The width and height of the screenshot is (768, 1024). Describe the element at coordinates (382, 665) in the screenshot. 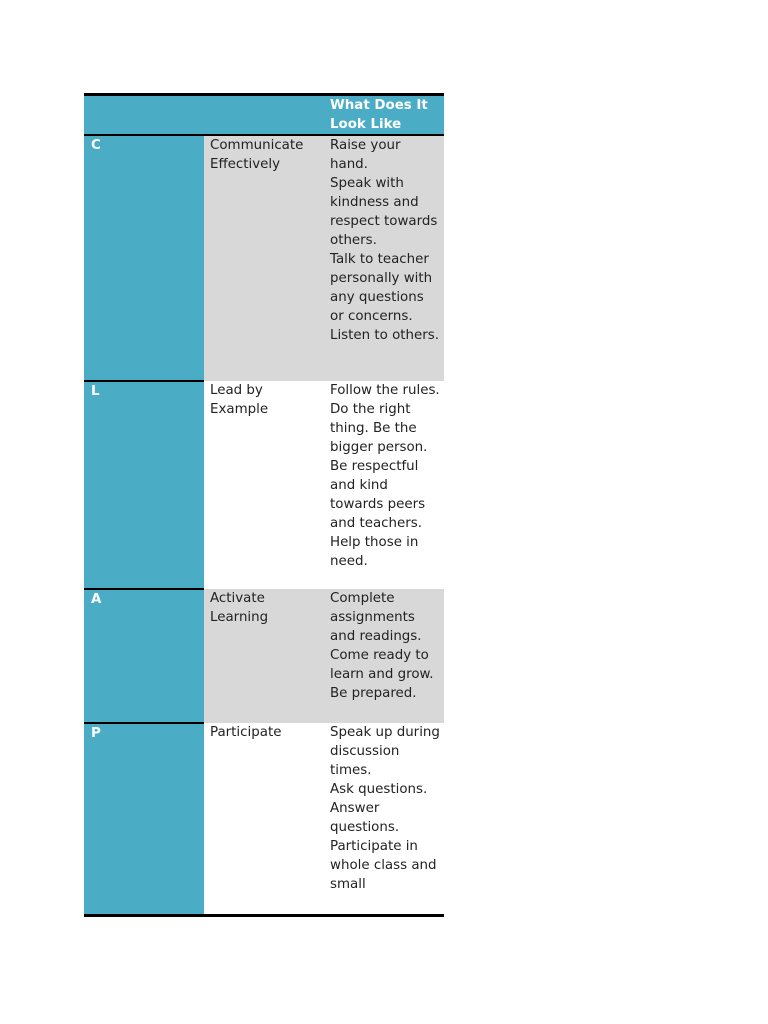

I see `looks-like-item: Come ready to learn and grow.` at that location.